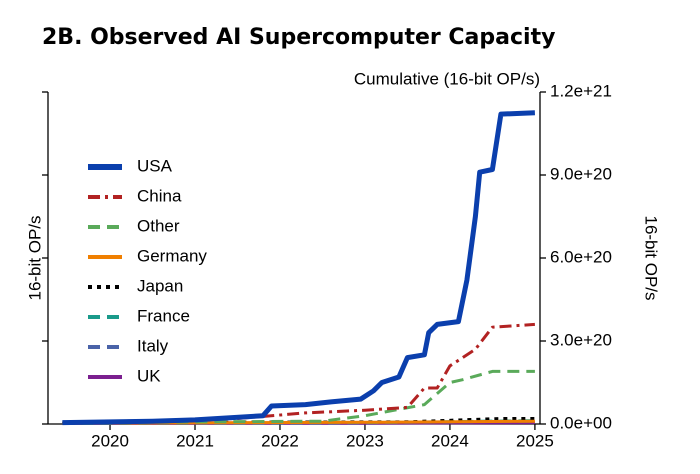 This screenshot has width=700, height=474. Describe the element at coordinates (535, 440) in the screenshot. I see `x-tick-label: 2025` at that location.